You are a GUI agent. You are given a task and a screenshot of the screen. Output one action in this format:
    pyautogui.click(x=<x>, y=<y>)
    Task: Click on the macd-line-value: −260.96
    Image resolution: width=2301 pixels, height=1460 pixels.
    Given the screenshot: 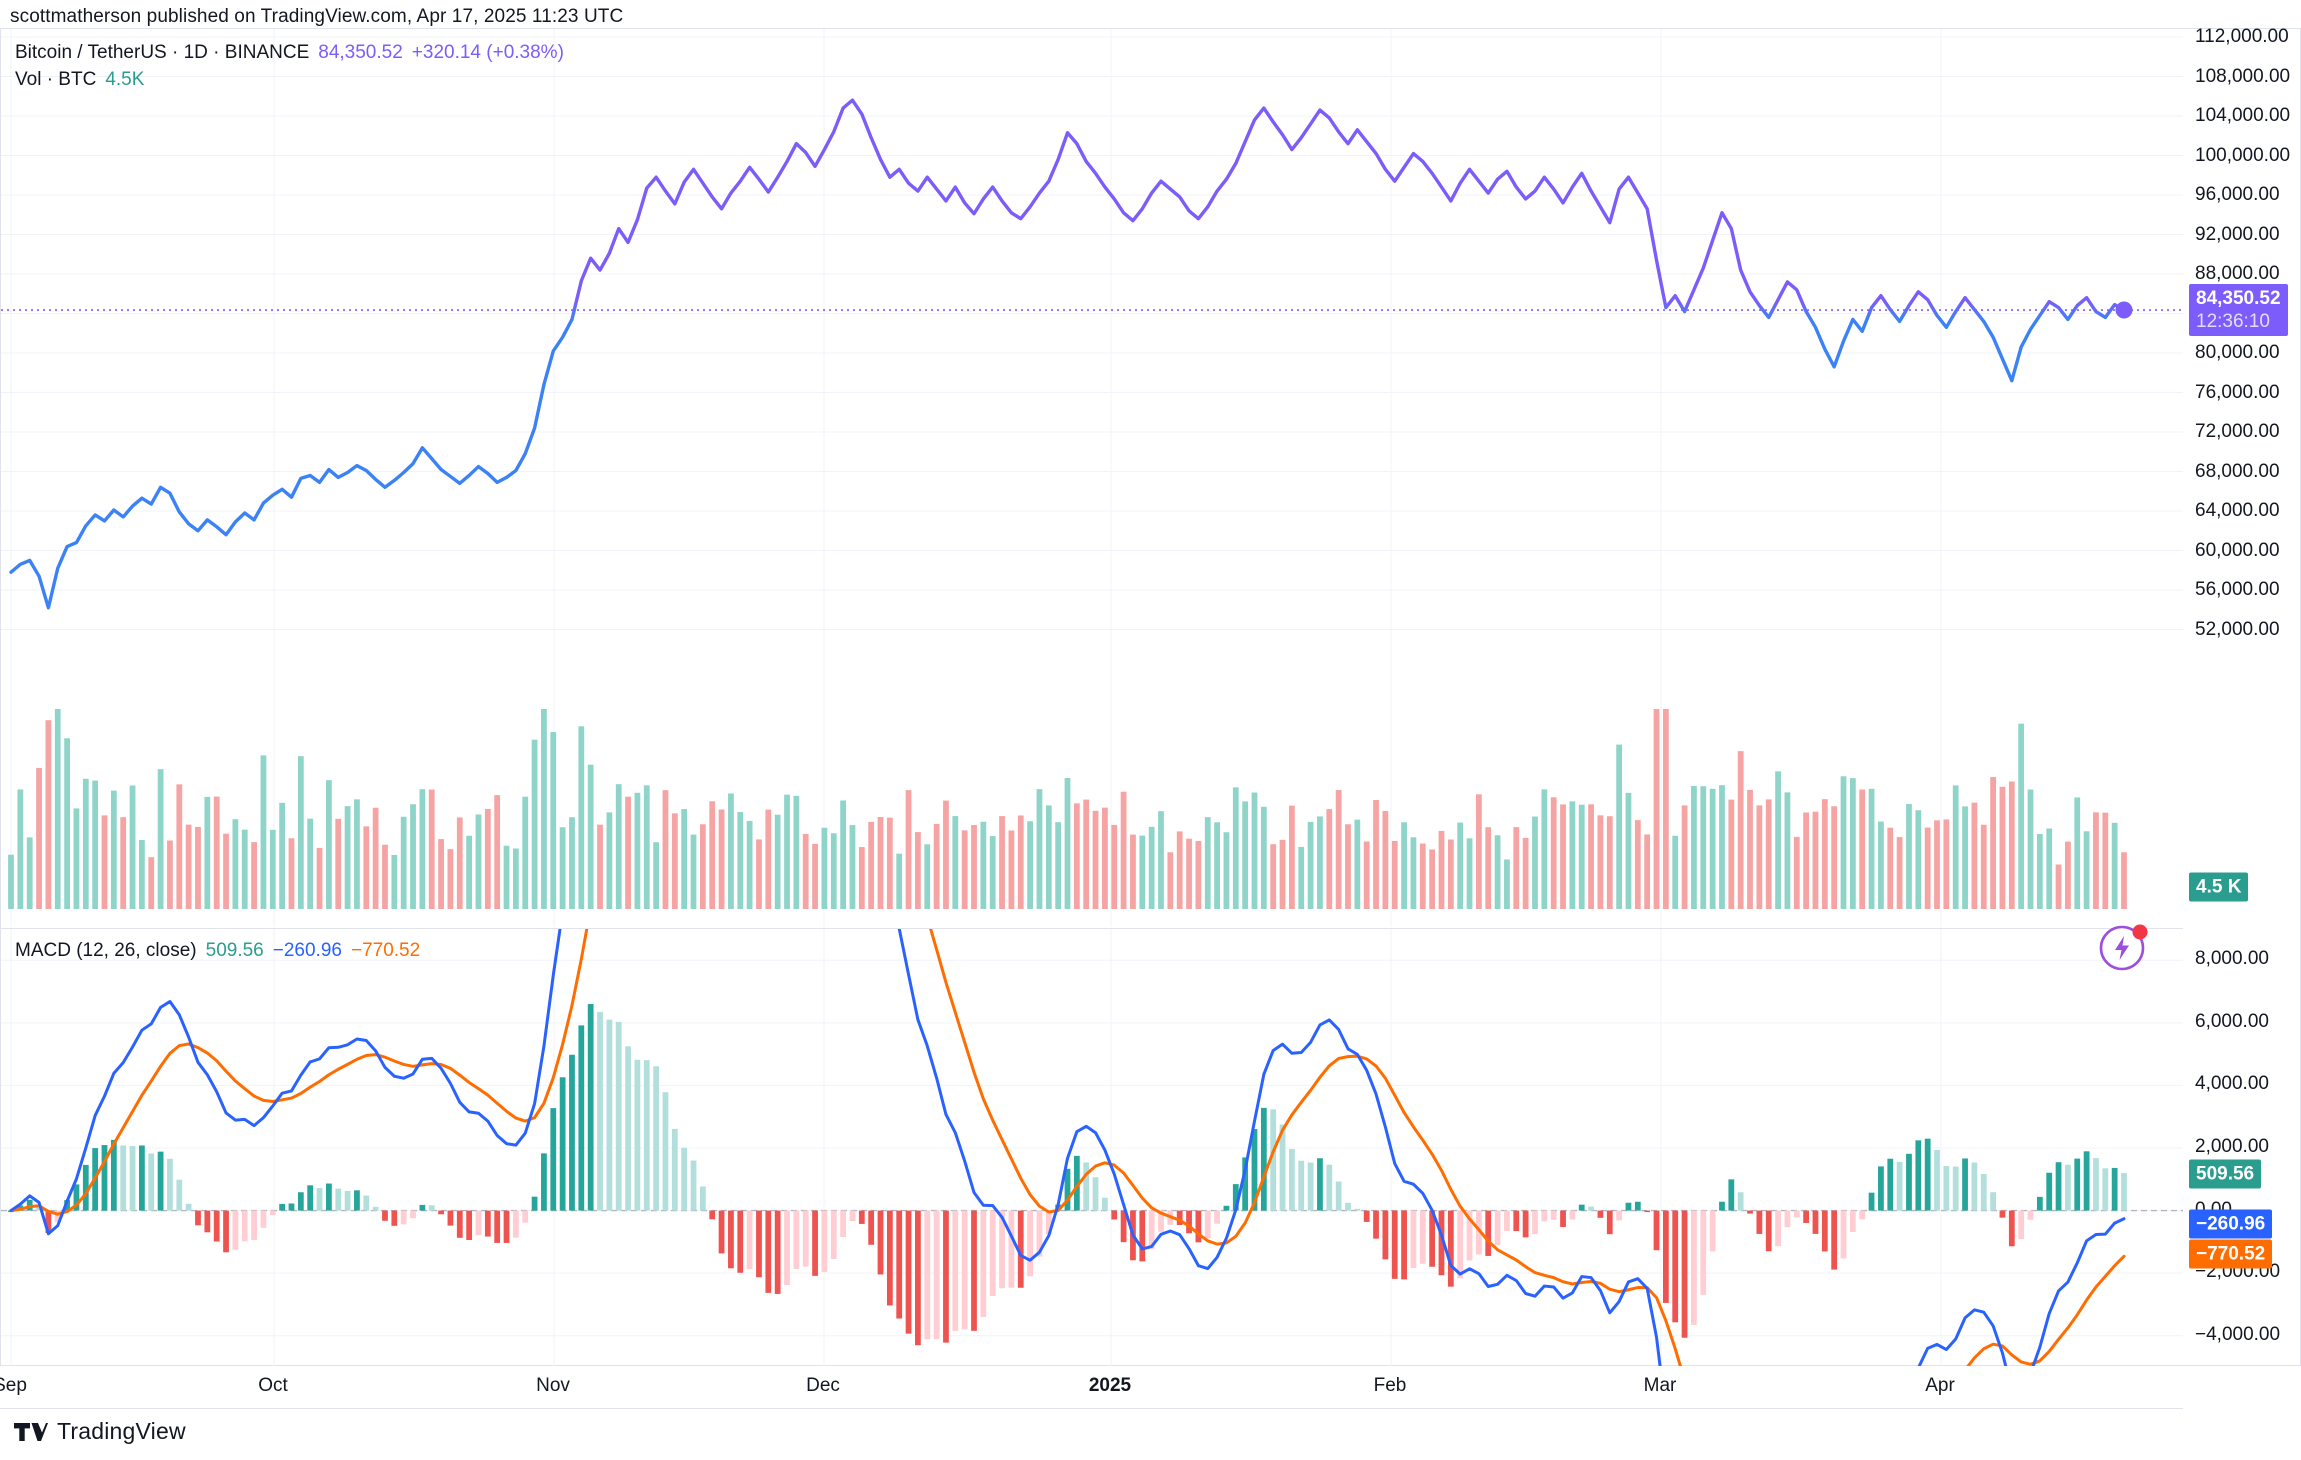 What is the action you would take?
    pyautogui.click(x=307, y=950)
    